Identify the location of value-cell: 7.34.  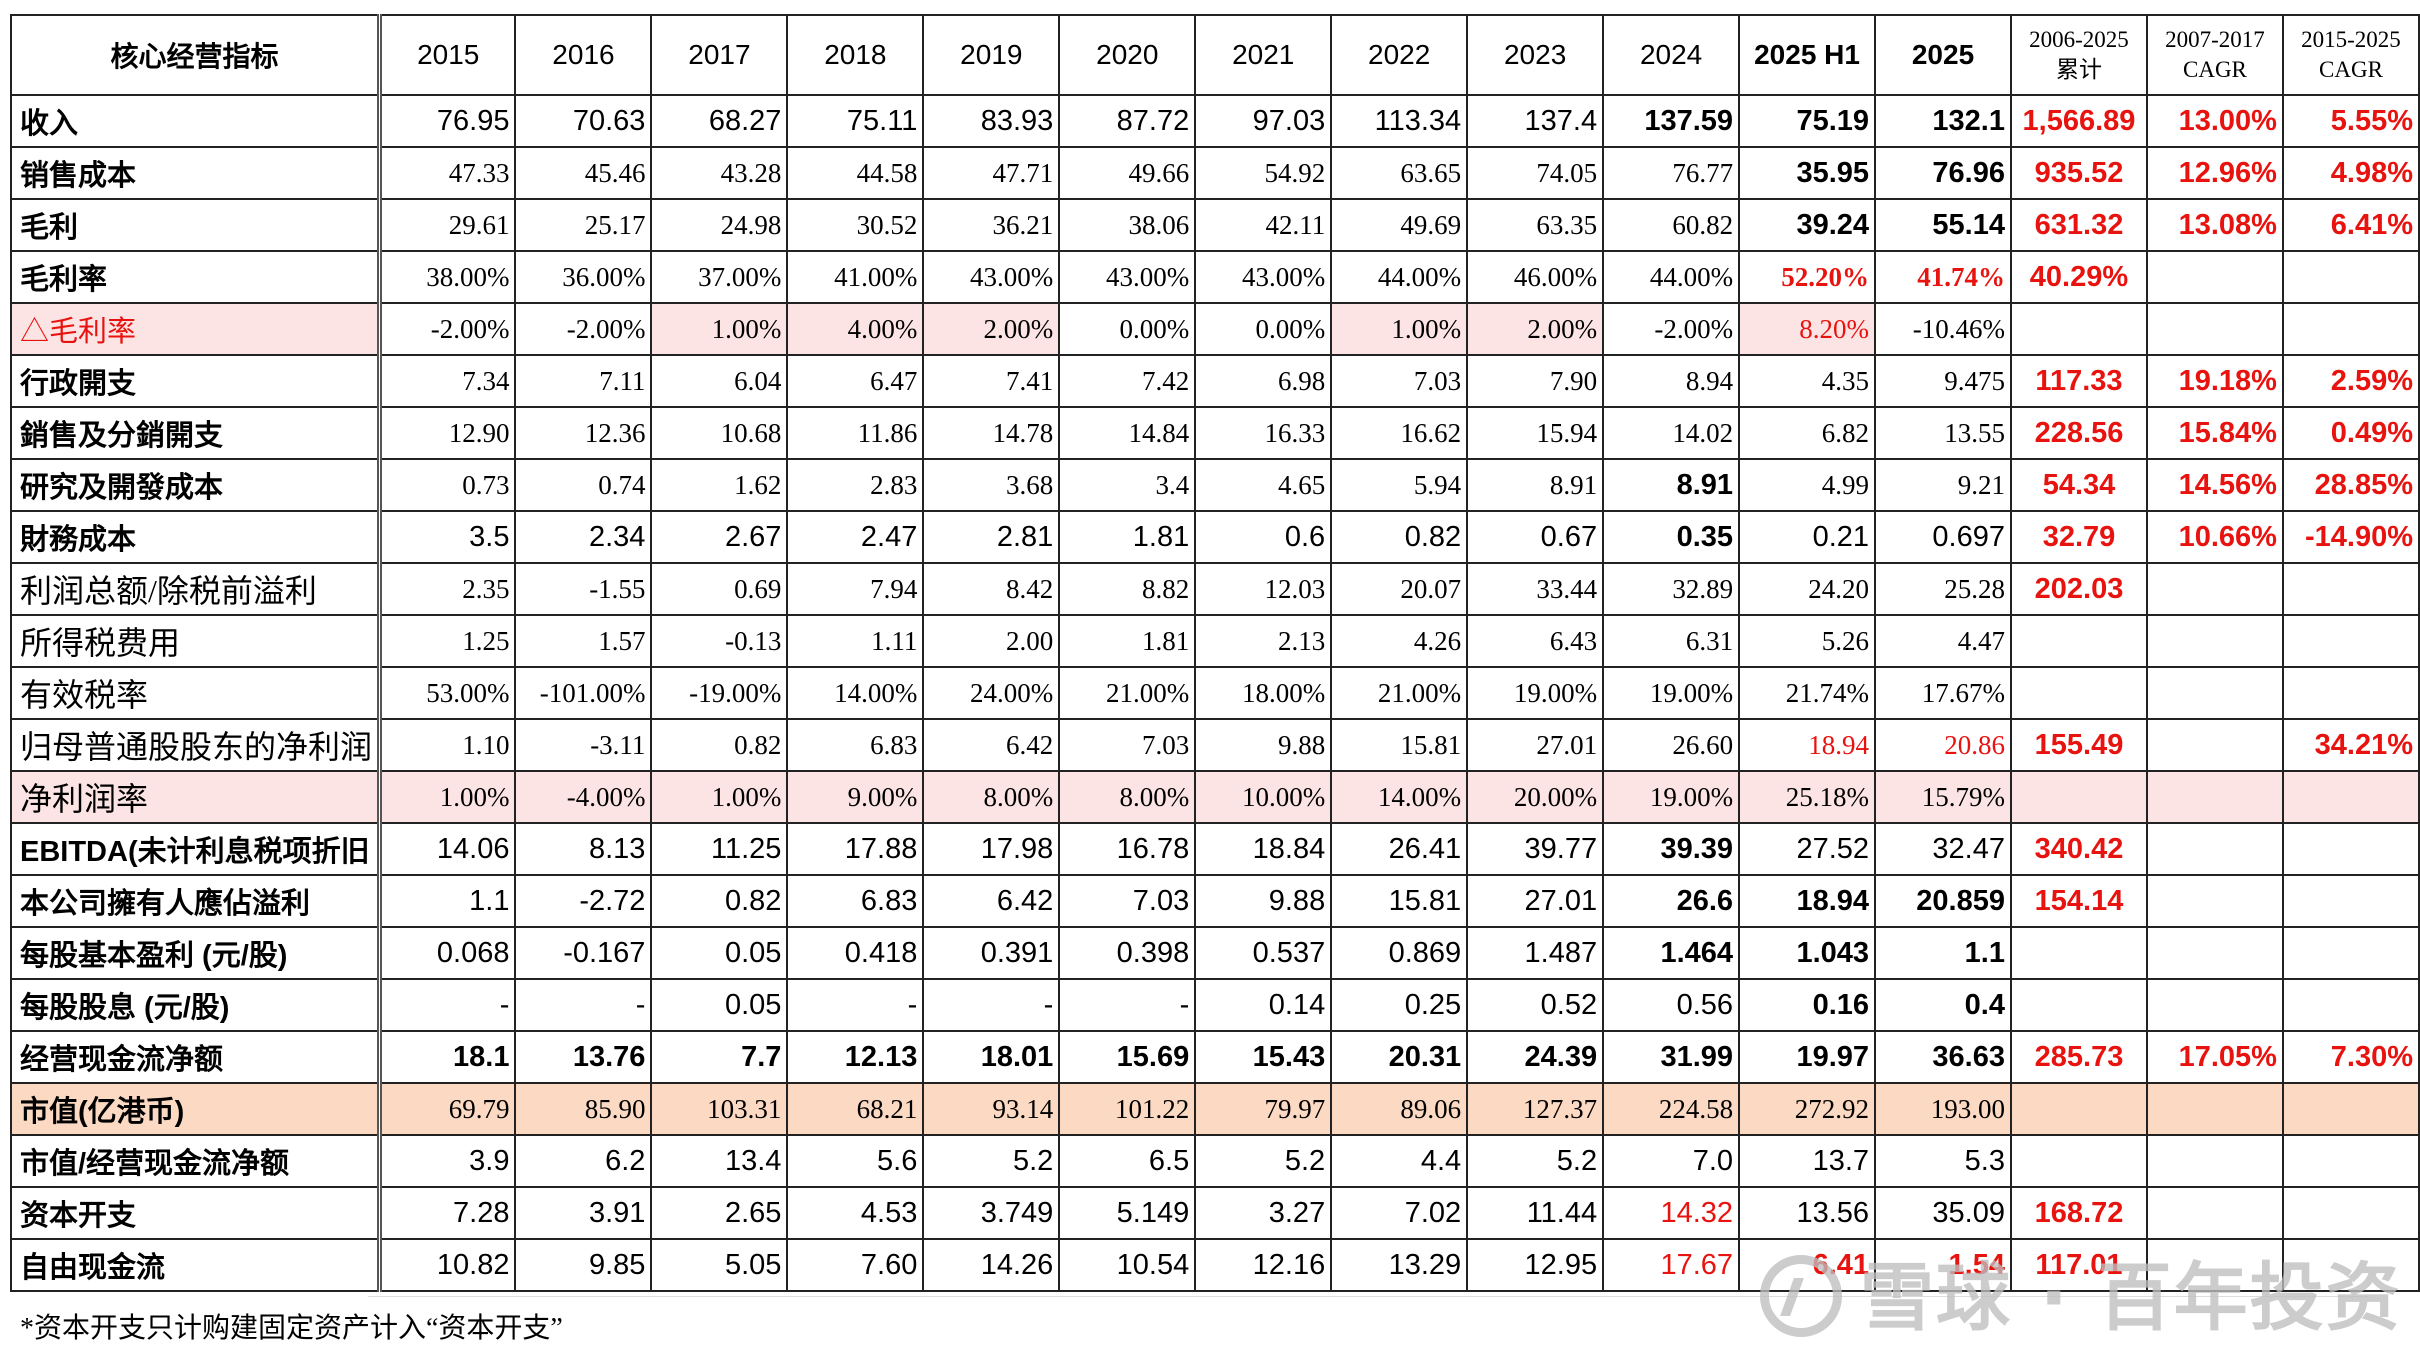
(447, 381).